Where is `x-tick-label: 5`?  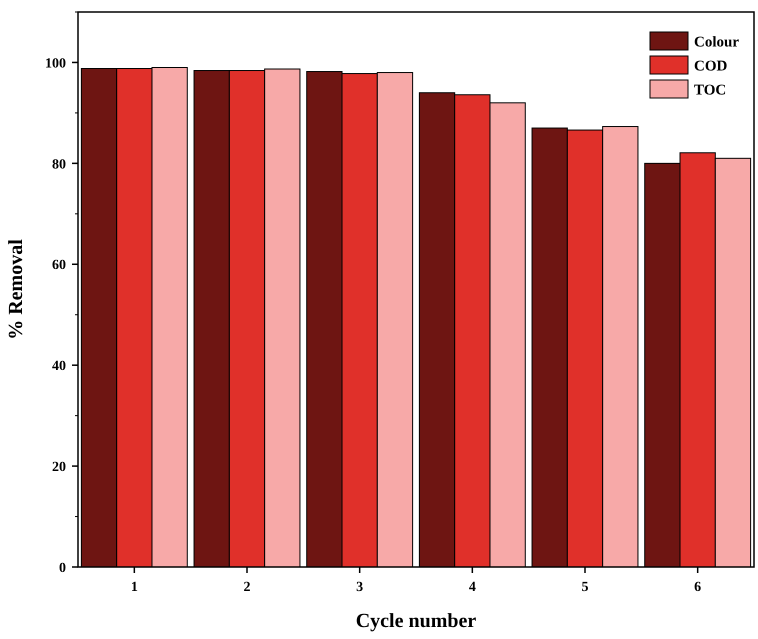 x-tick-label: 5 is located at coordinates (585, 587).